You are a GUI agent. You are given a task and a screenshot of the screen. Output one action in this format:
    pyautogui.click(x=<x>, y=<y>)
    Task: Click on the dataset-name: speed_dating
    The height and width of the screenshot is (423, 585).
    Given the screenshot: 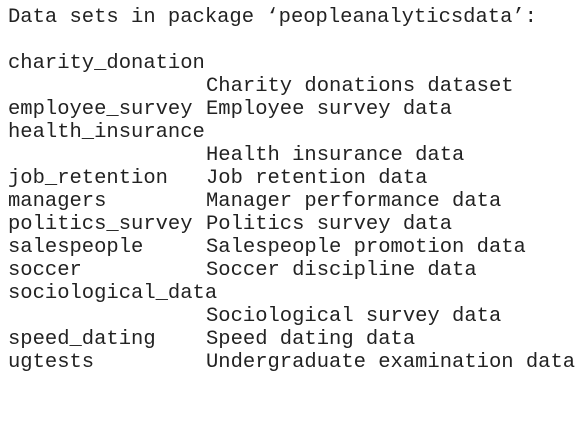 What is the action you would take?
    pyautogui.click(x=82, y=339)
    